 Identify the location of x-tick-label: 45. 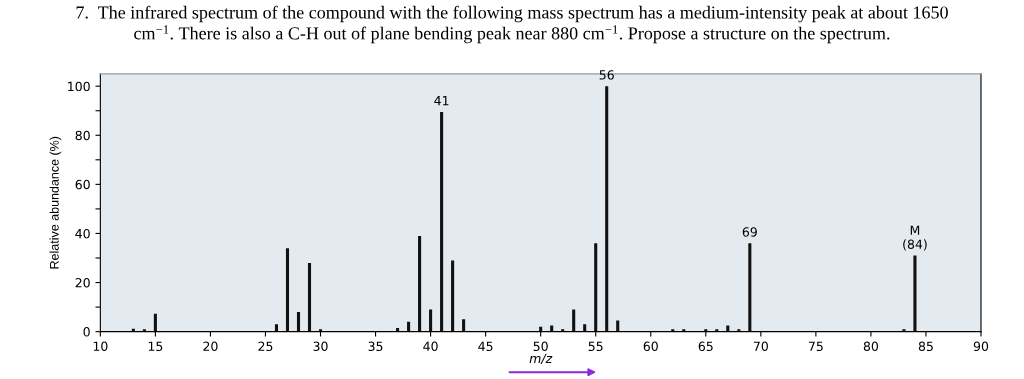
(485, 346).